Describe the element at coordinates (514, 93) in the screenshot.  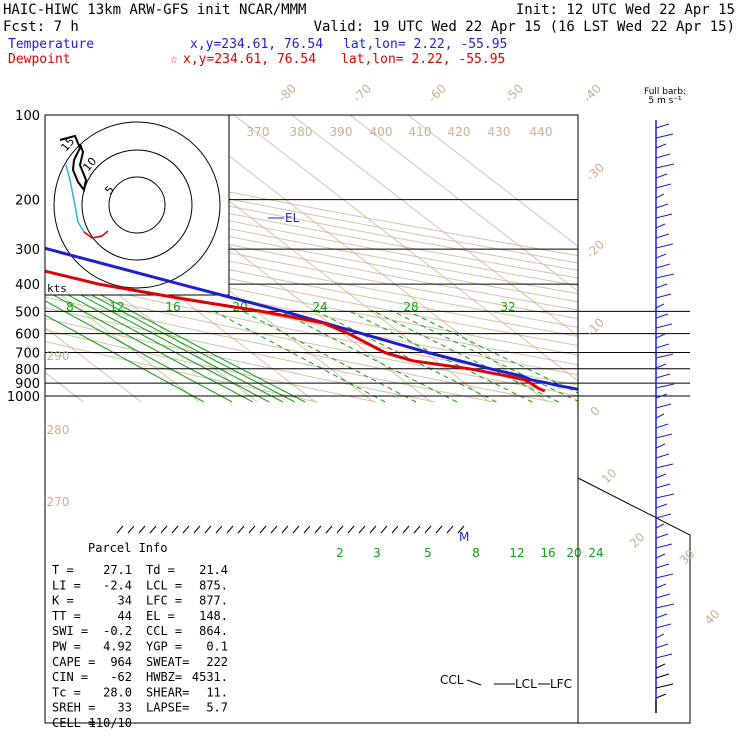
I see `isotherm-label: -50` at that location.